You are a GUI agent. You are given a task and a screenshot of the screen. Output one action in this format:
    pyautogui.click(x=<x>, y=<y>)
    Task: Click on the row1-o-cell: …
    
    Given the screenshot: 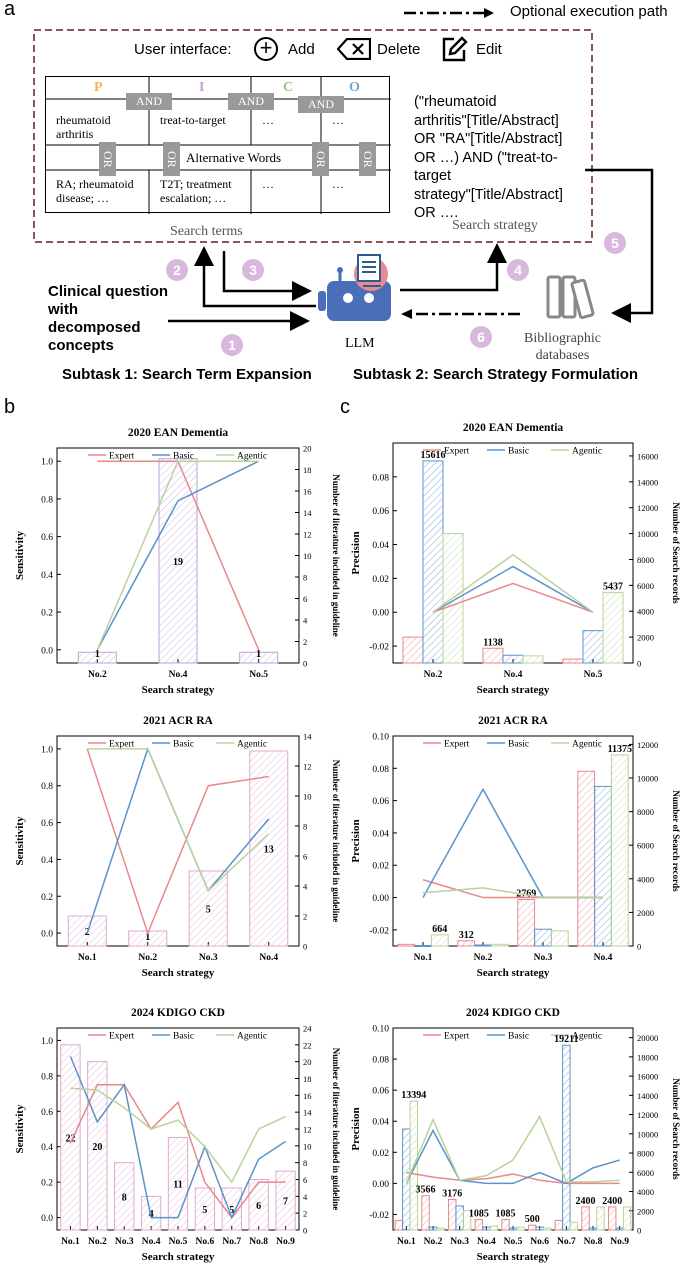 What is the action you would take?
    pyautogui.click(x=338, y=120)
    